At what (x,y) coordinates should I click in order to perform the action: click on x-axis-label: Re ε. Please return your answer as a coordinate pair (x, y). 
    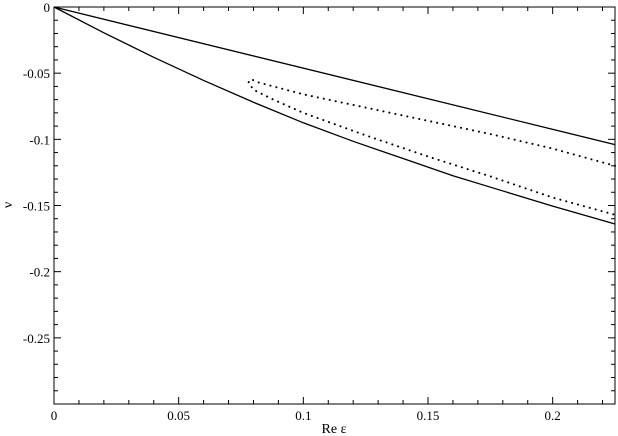
    Looking at the image, I should click on (334, 429).